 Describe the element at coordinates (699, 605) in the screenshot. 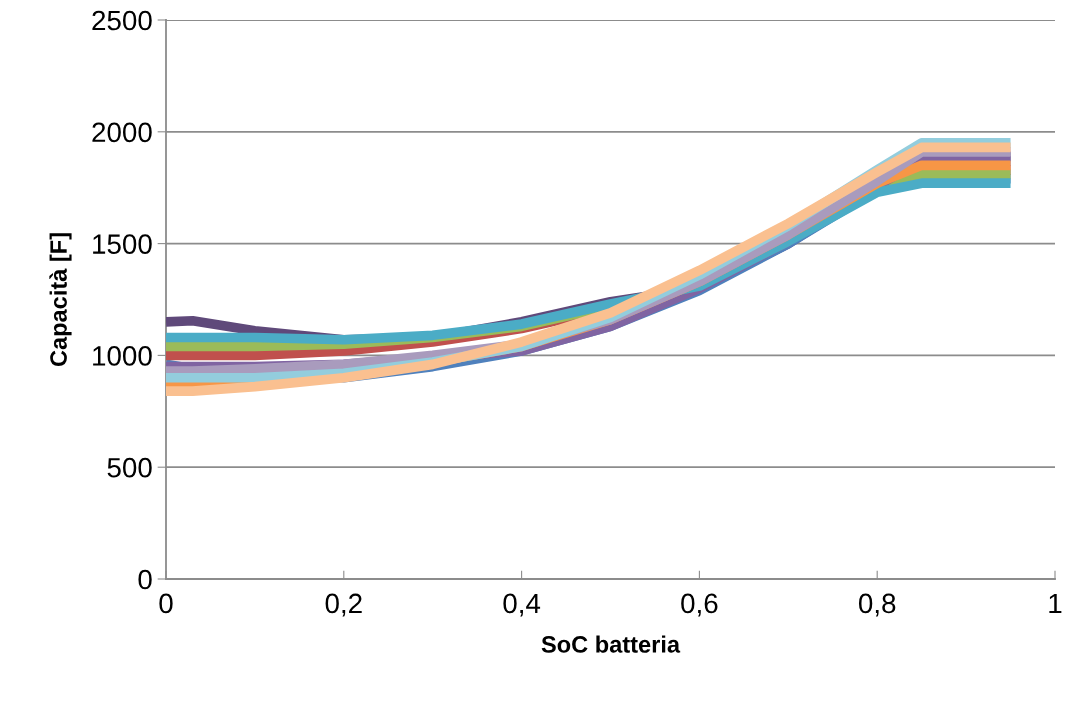

I see `x-tick-label: 0,6` at that location.